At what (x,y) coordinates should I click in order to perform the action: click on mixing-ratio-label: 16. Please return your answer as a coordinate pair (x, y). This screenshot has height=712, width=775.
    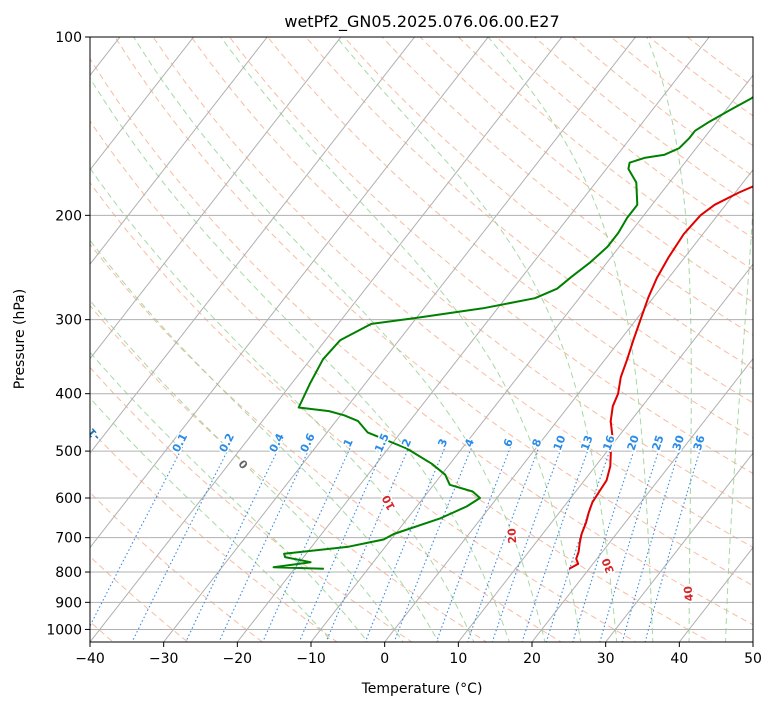
    Looking at the image, I should click on (608, 442).